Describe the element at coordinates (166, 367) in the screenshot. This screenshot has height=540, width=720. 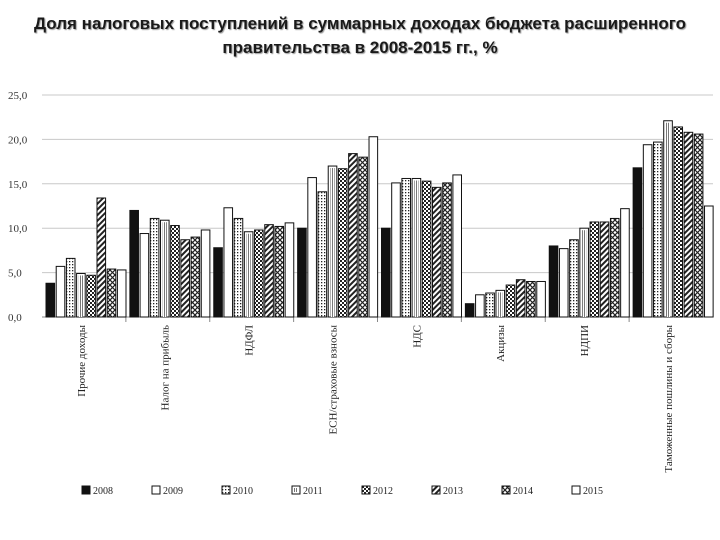
I see `category-label: Налог на прибыль` at that location.